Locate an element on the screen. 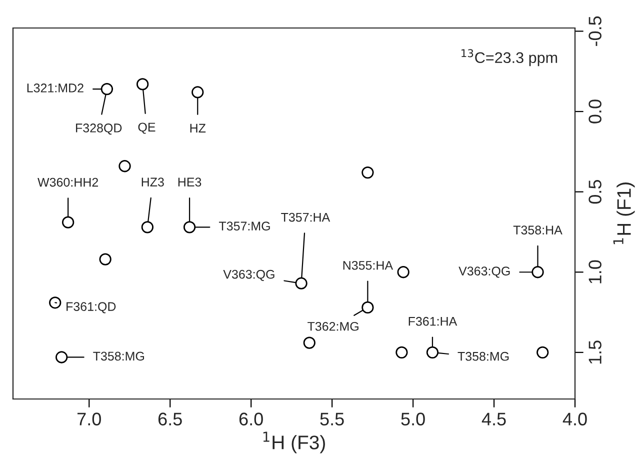 Image resolution: width=641 pixels, height=458 pixels. annotation: W360:HH2 is located at coordinates (68, 182).